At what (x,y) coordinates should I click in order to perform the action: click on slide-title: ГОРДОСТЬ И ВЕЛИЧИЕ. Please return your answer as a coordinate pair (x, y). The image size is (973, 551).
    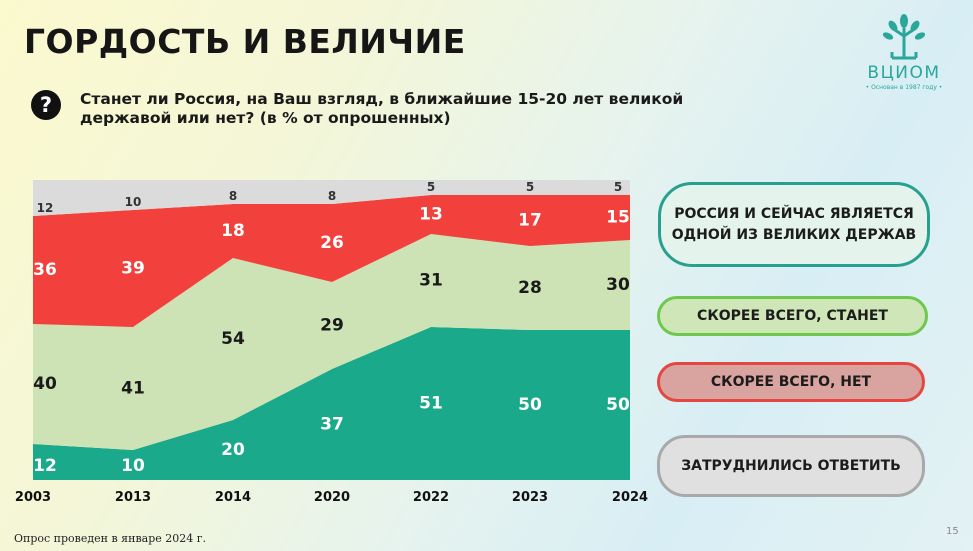
    Looking at the image, I should click on (245, 41).